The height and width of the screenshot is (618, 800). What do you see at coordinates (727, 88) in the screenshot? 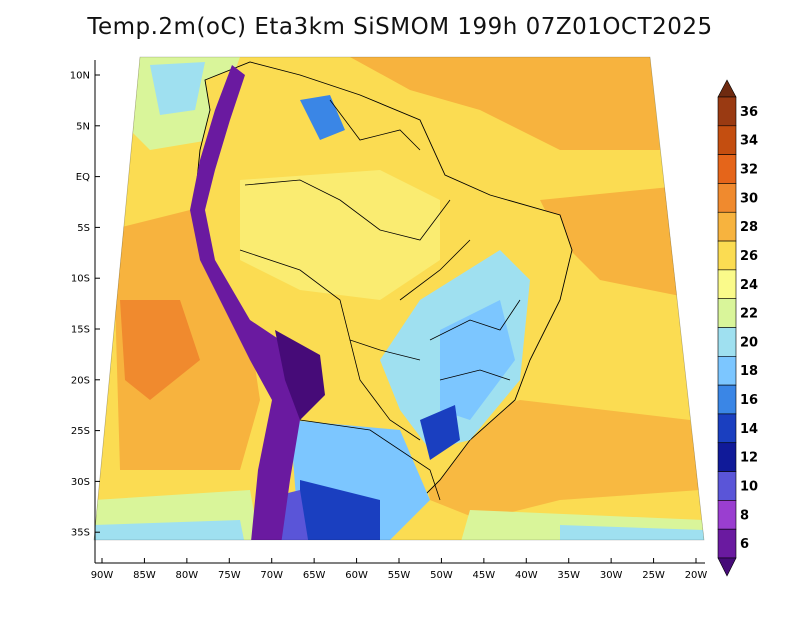
I see `colorbar-top-arrow` at bounding box center [727, 88].